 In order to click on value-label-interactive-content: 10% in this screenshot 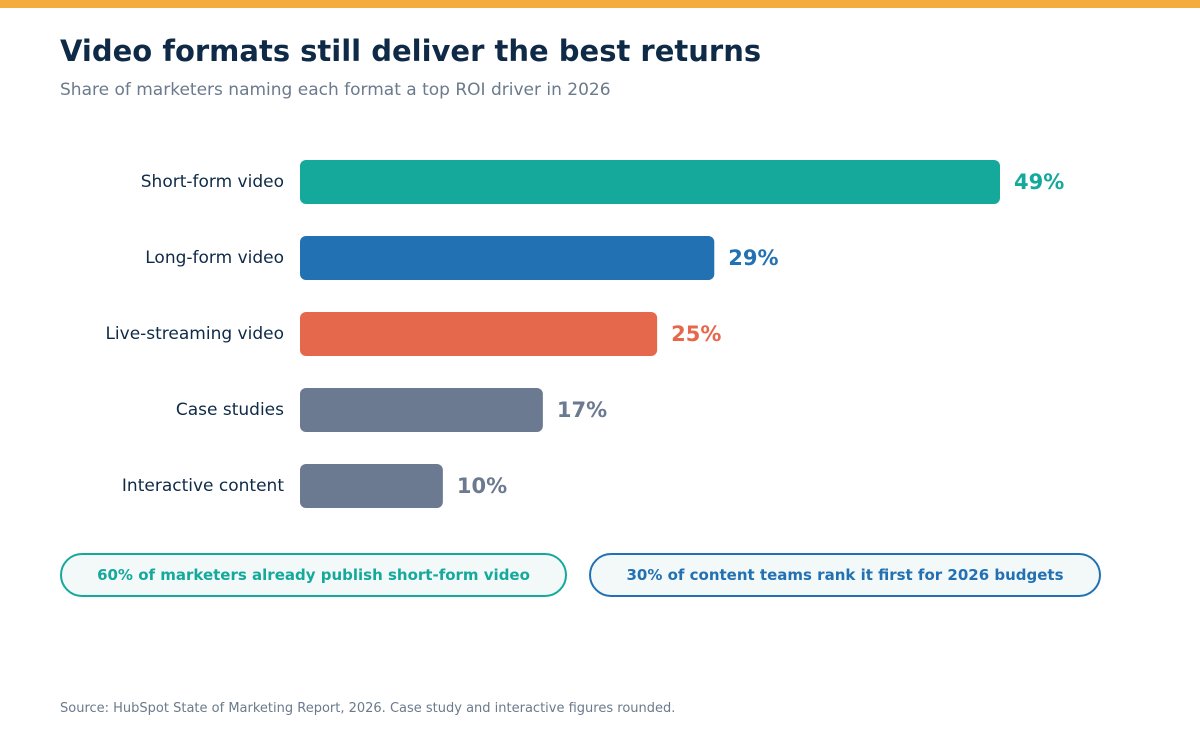, I will do `click(482, 486)`.